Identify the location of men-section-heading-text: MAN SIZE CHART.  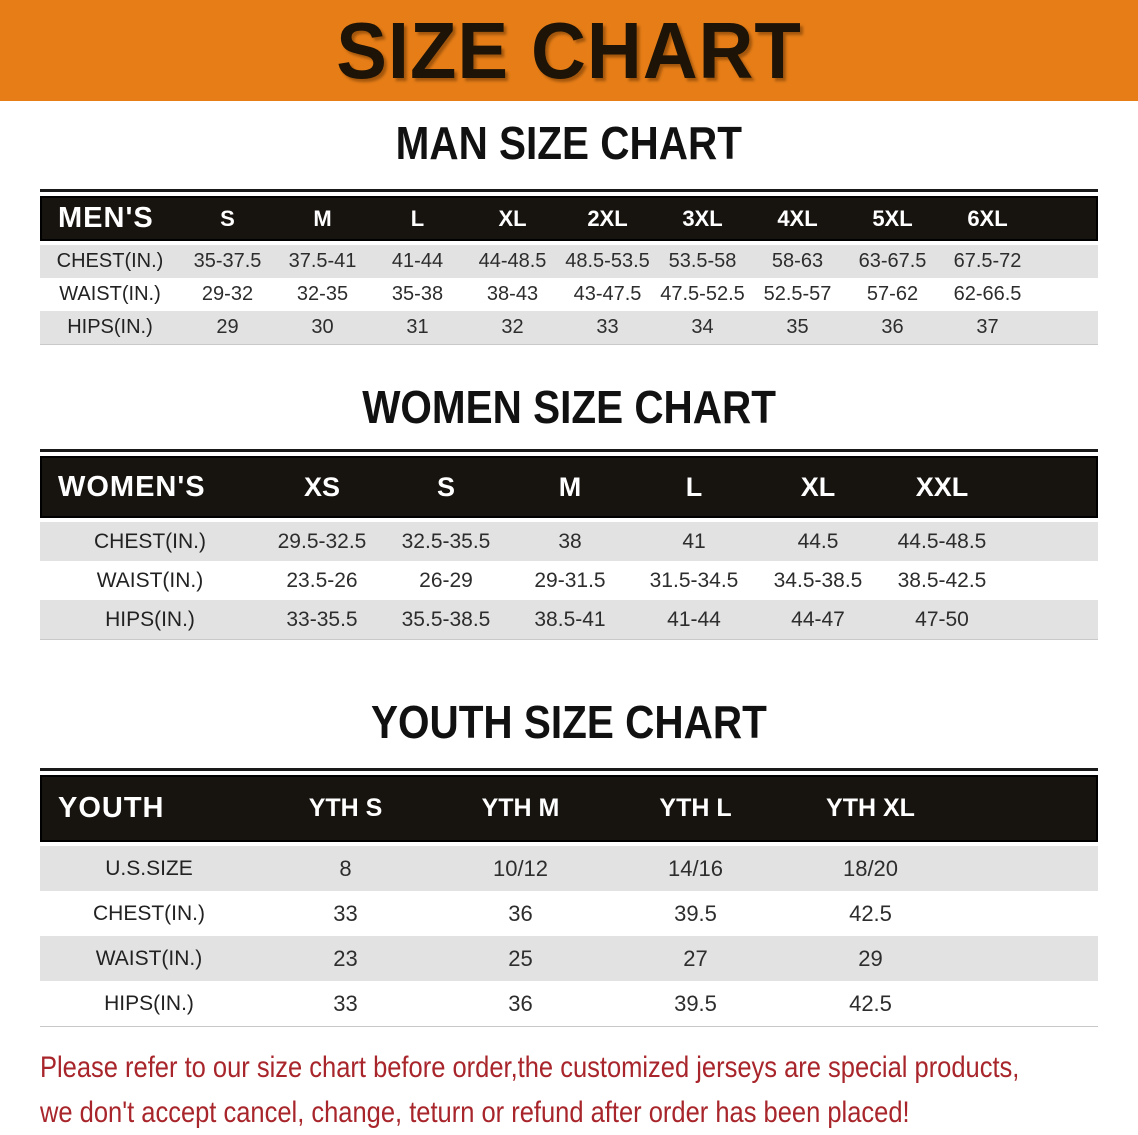
(569, 143).